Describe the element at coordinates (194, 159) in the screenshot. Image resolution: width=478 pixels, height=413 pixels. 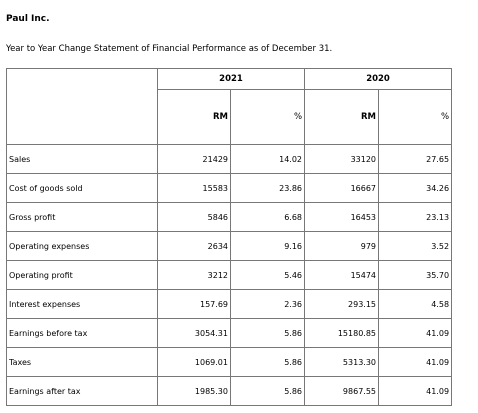
I see `value-rm-2021: 21429` at that location.